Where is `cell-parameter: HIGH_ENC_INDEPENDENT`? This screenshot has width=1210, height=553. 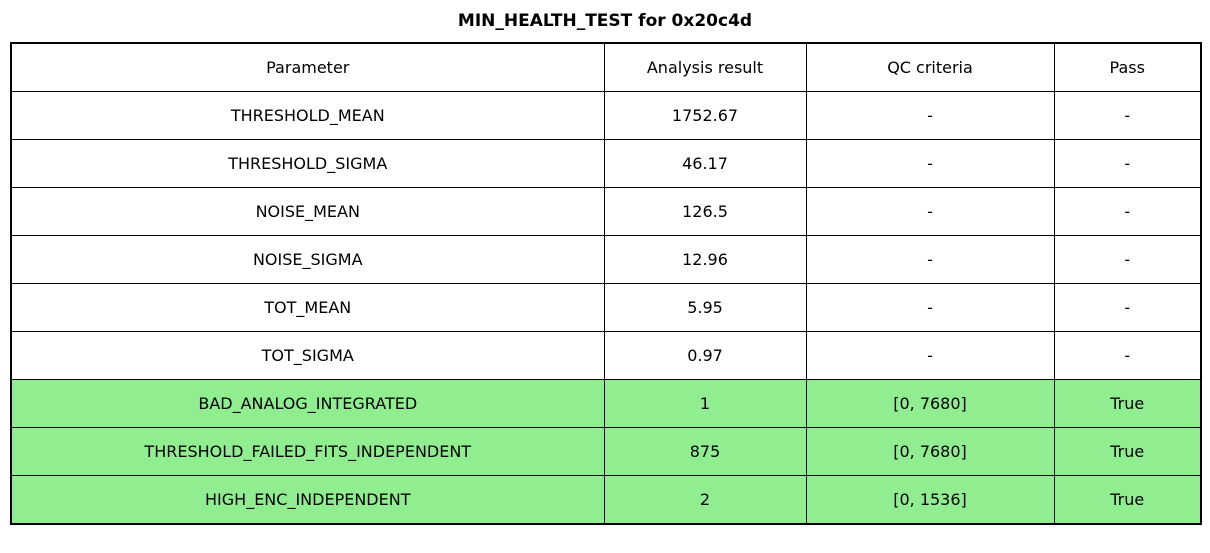 cell-parameter: HIGH_ENC_INDEPENDENT is located at coordinates (307, 500).